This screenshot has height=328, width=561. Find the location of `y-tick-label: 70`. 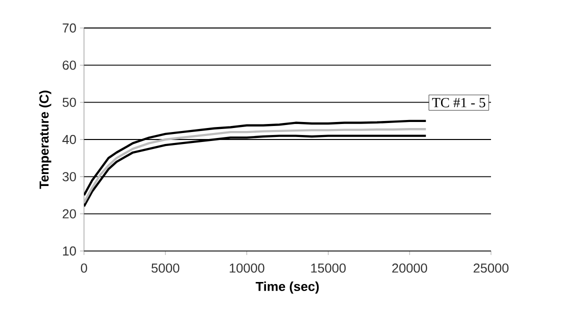

y-tick-label: 70 is located at coordinates (69, 28).